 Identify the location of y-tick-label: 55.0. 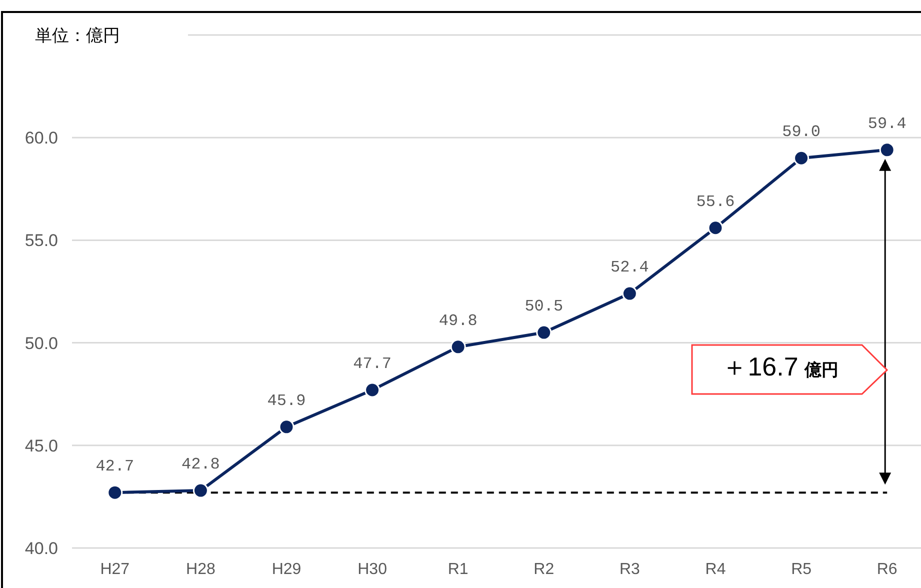
(41, 240).